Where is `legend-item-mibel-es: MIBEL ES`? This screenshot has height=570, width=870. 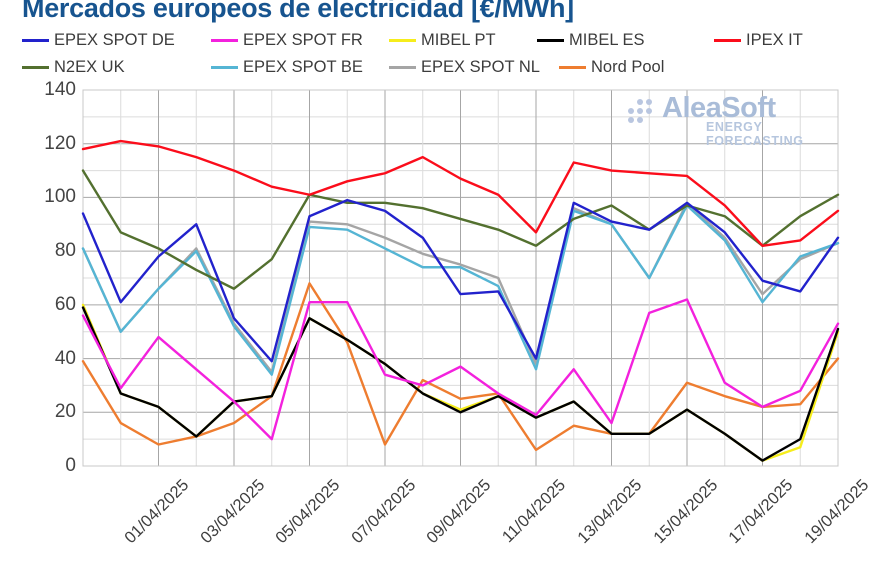
legend-item-mibel-es: MIBEL ES is located at coordinates (591, 40).